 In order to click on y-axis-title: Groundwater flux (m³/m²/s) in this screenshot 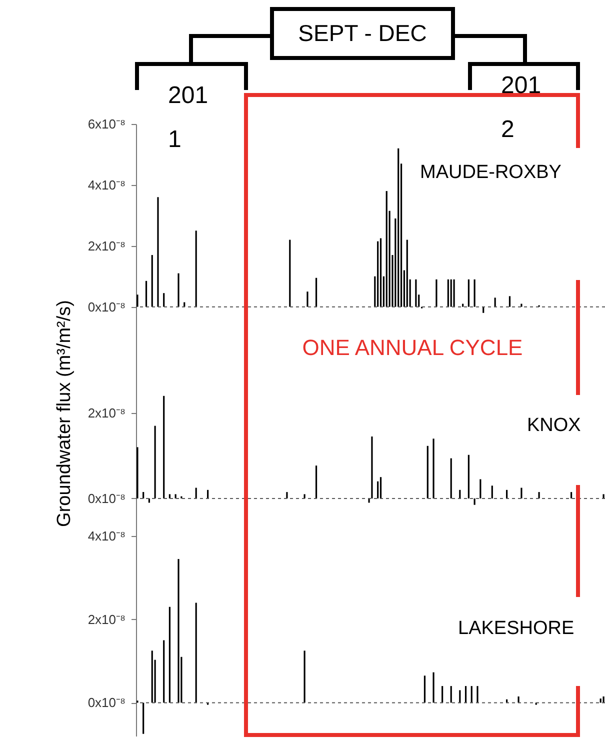, I will do `click(64, 413)`.